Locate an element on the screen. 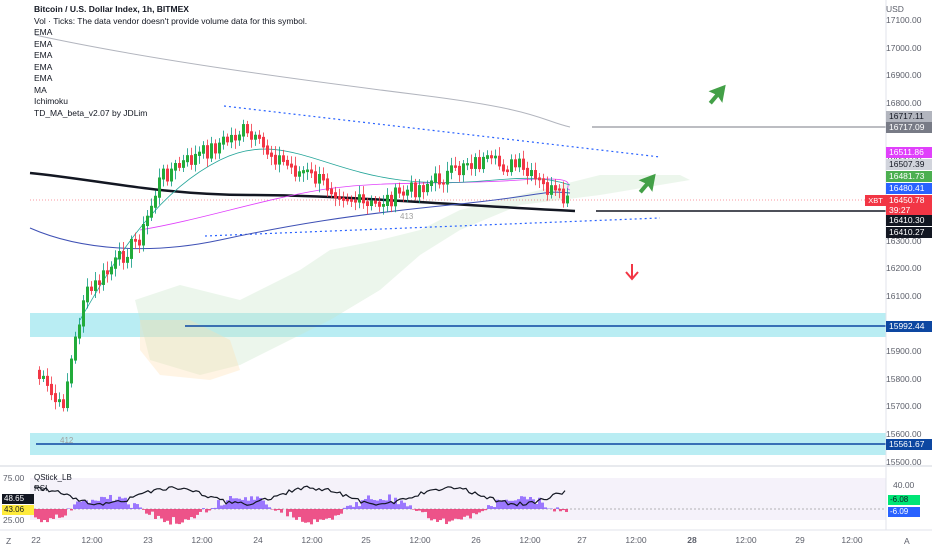 The image size is (932, 550). trendline-upper is located at coordinates (442, 131).